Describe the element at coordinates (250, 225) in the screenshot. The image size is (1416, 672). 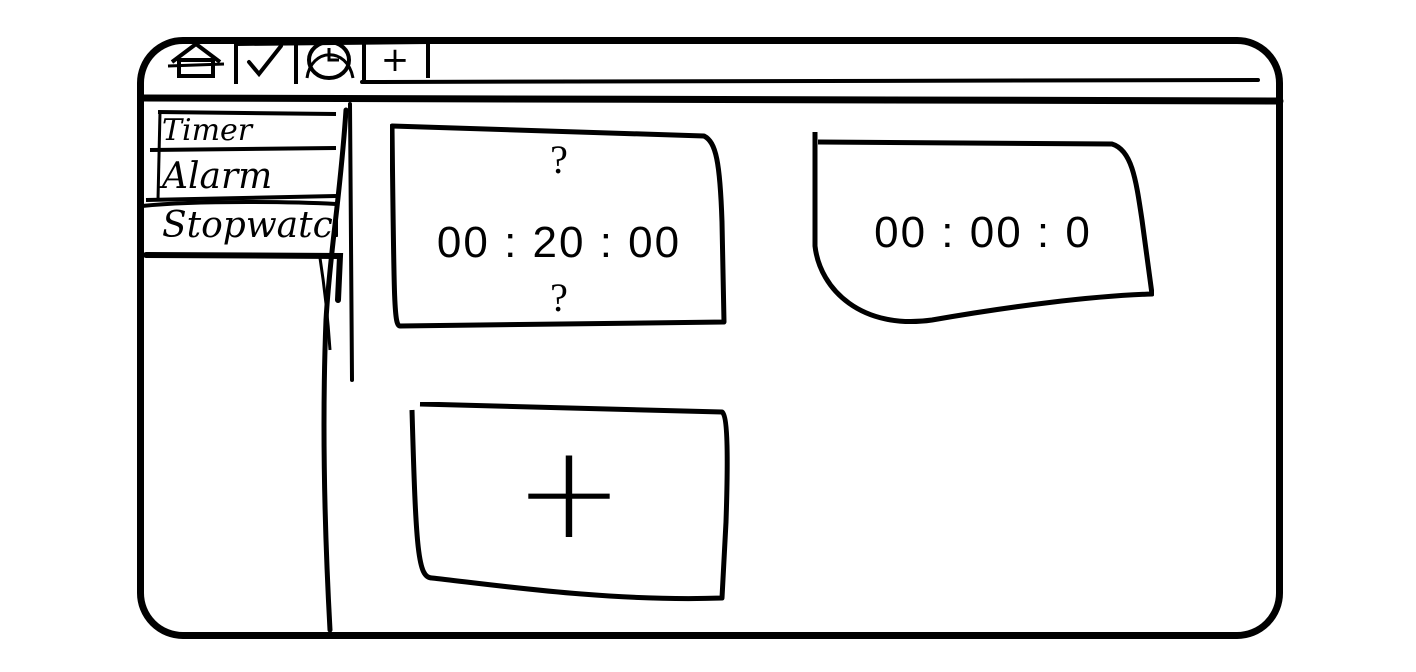
I see `sidebar-item-label: Stopwatch` at that location.